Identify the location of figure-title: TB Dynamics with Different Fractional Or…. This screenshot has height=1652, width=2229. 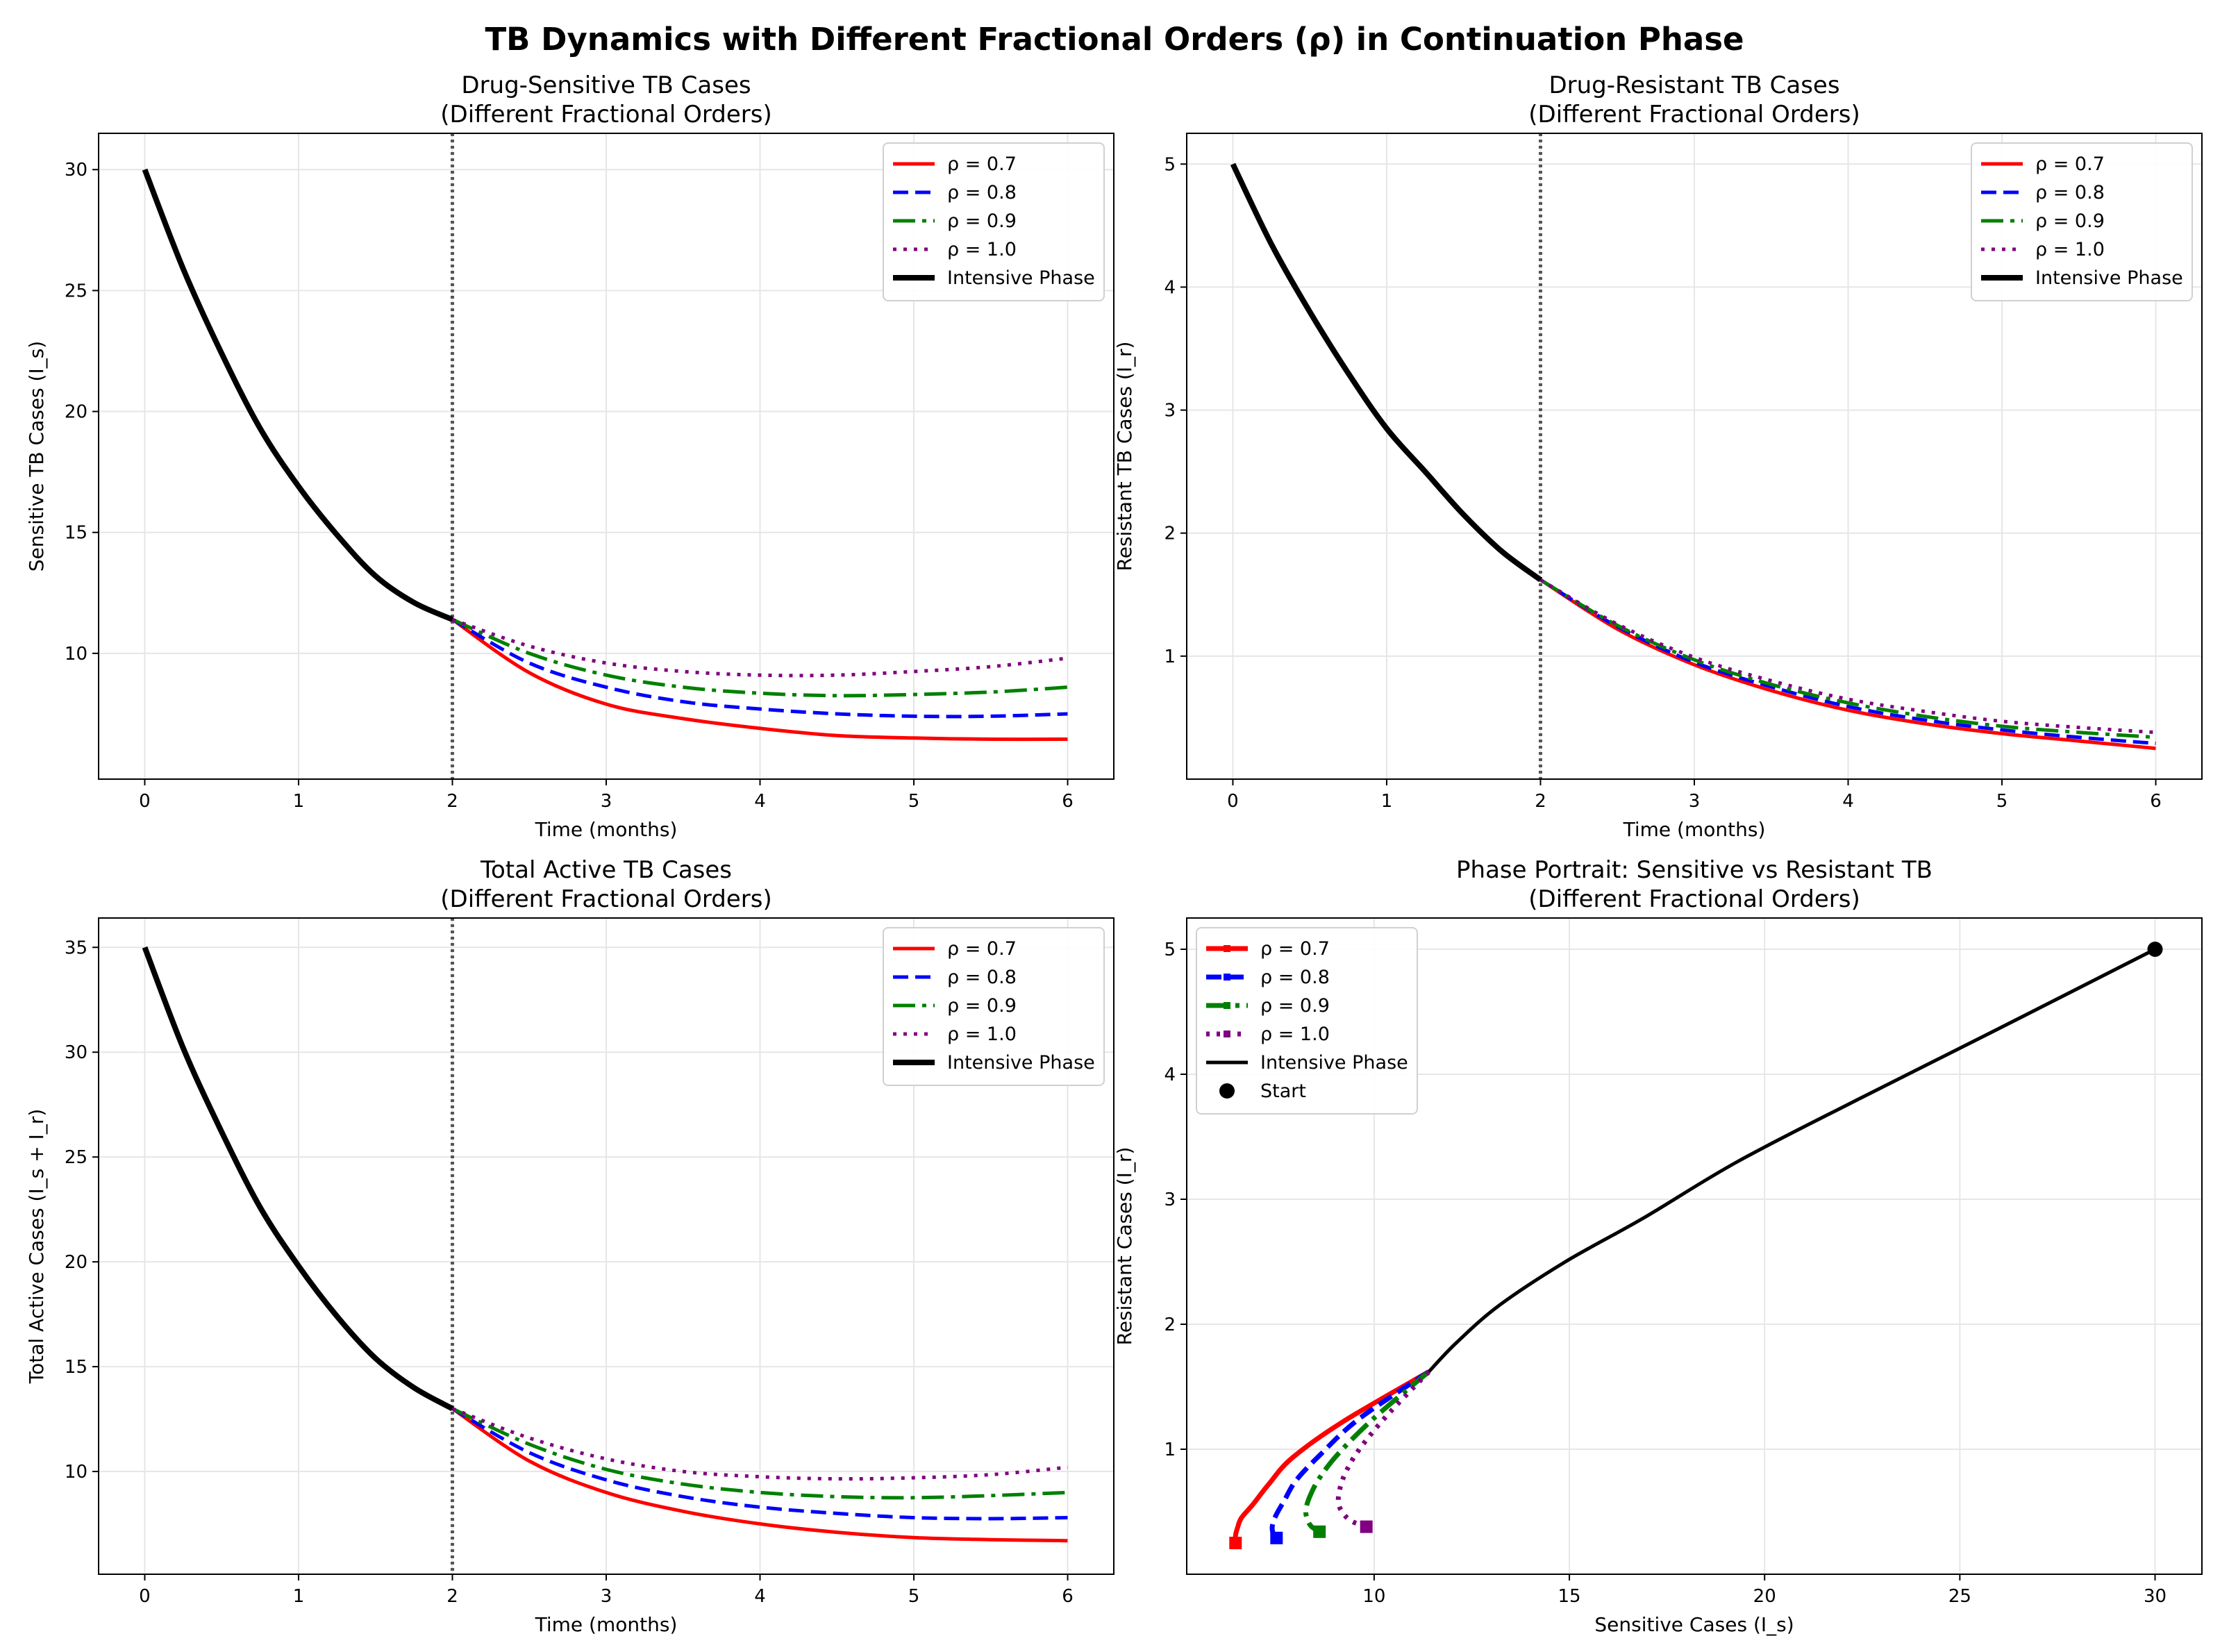
(1114, 39).